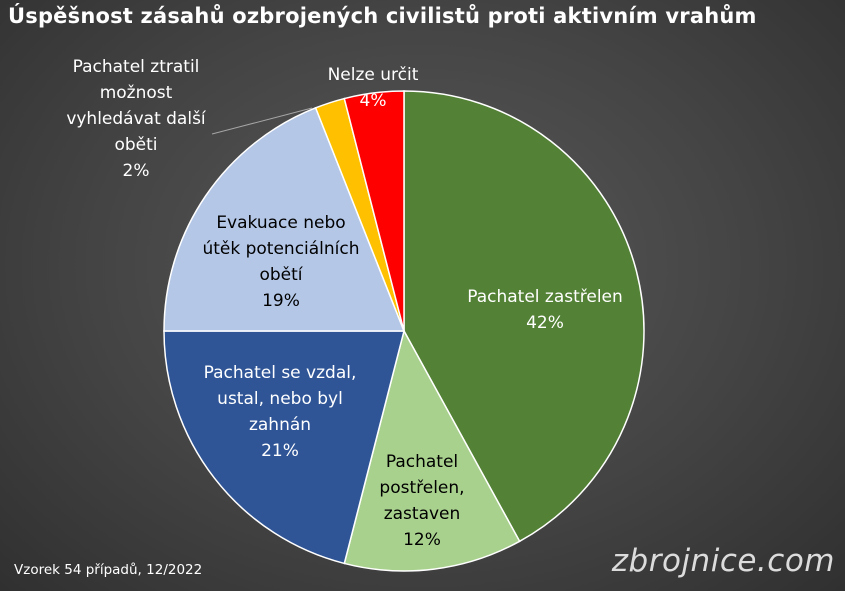 This screenshot has width=845, height=591. Describe the element at coordinates (136, 67) in the screenshot. I see `slice-name-line: Pachatel ztratil` at that location.